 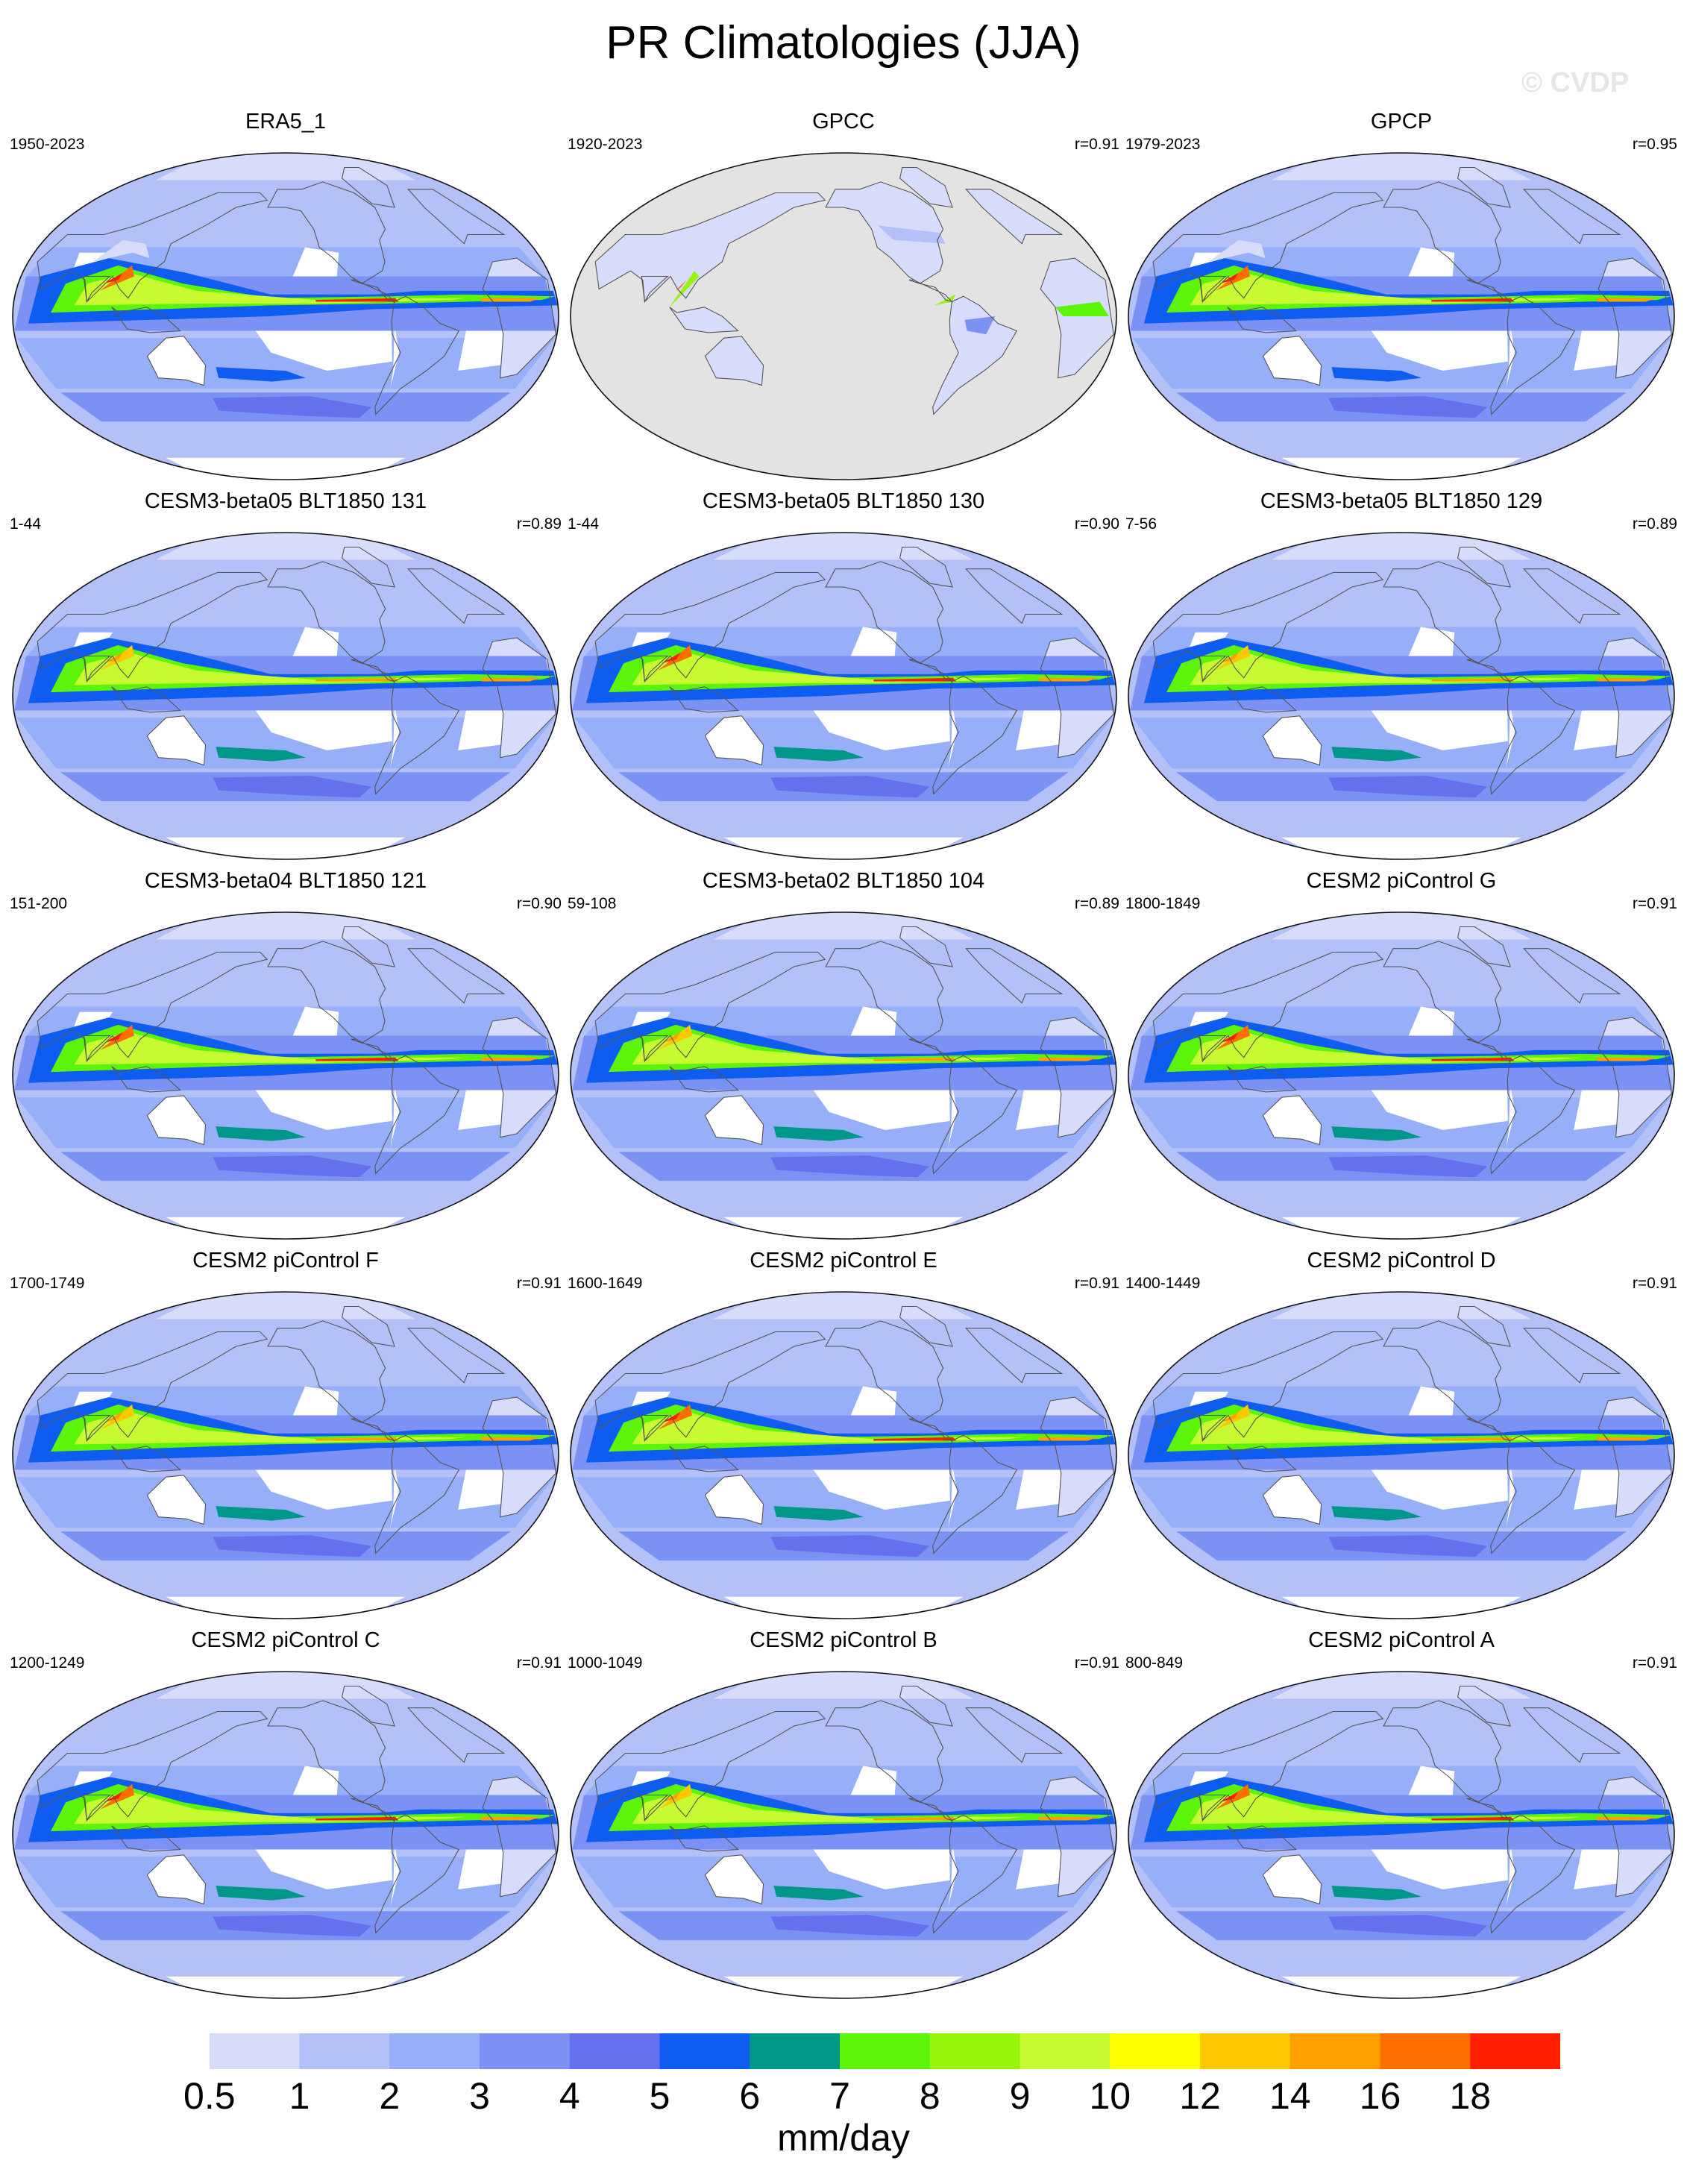 I want to click on map-panel: CESM3-beta05 BLT1850 130 1-44 r=0.90, so click(x=843, y=676).